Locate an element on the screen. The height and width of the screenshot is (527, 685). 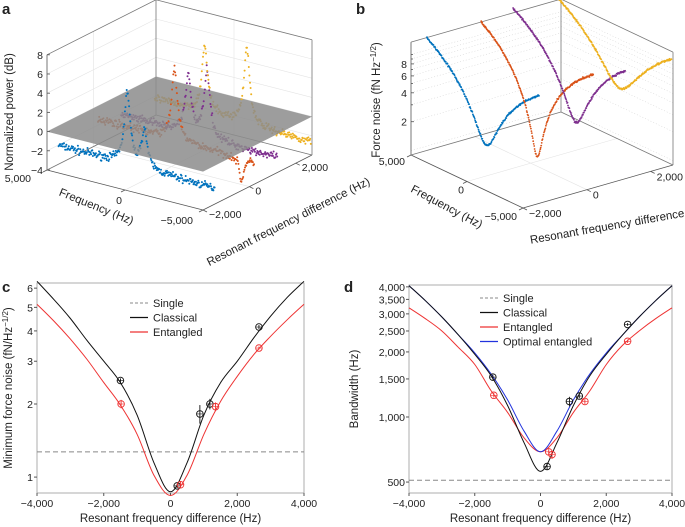
frequency-tick-label: 0 is located at coordinates (461, 191).